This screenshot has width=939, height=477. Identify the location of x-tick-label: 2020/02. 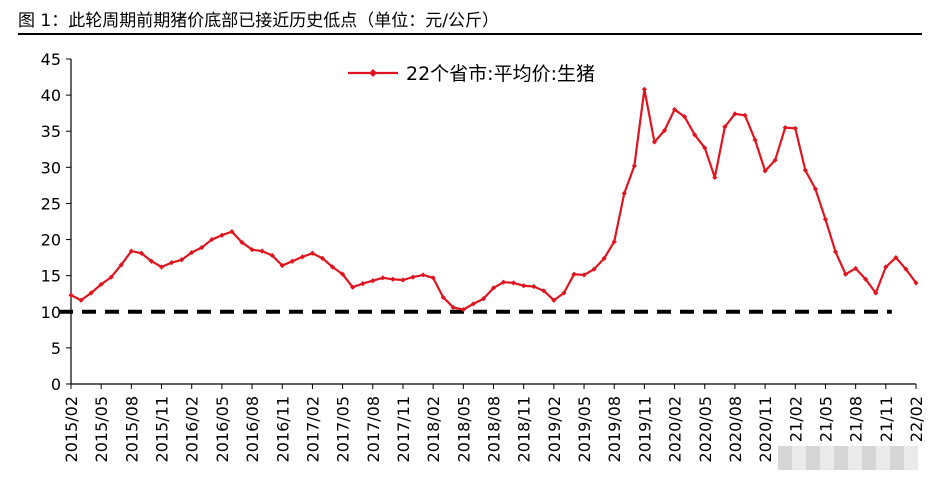
(675, 429).